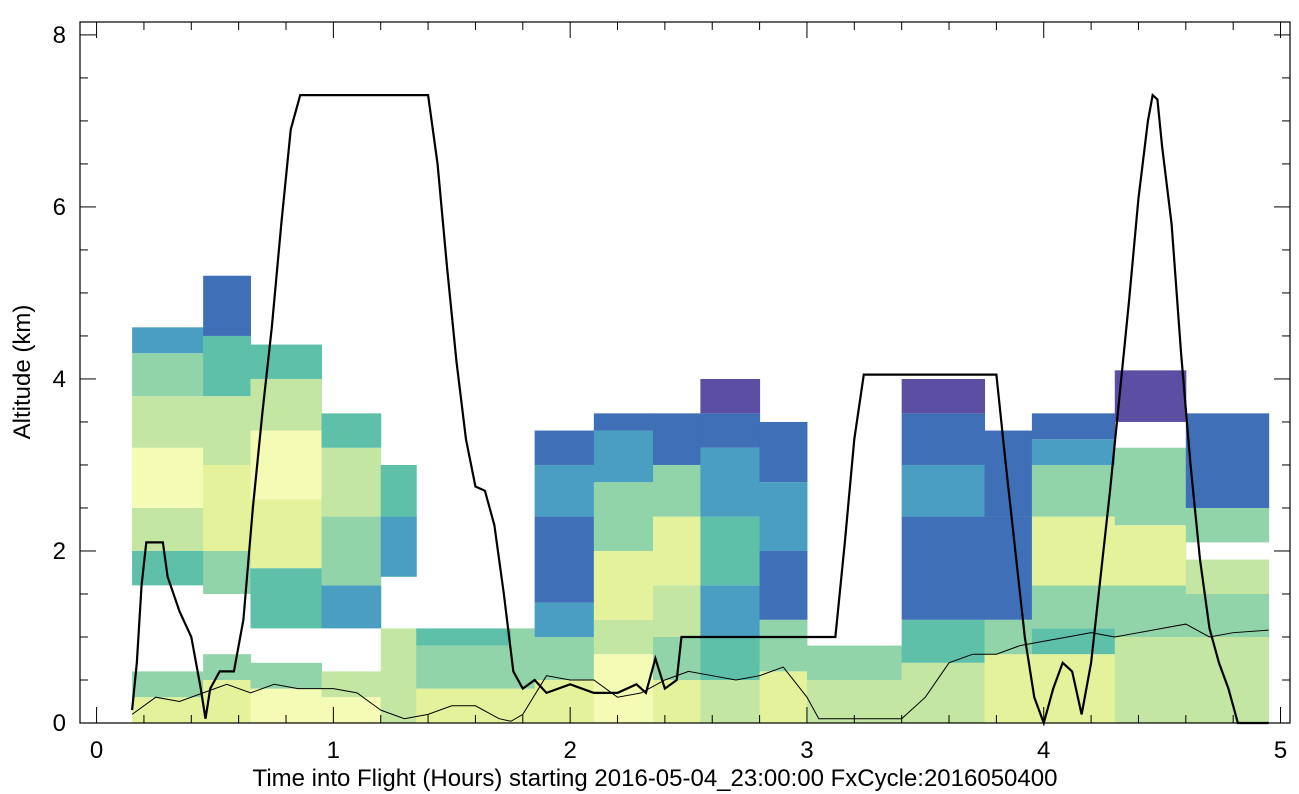 This screenshot has height=794, width=1299. I want to click on x-tick-label: 1, so click(333, 750).